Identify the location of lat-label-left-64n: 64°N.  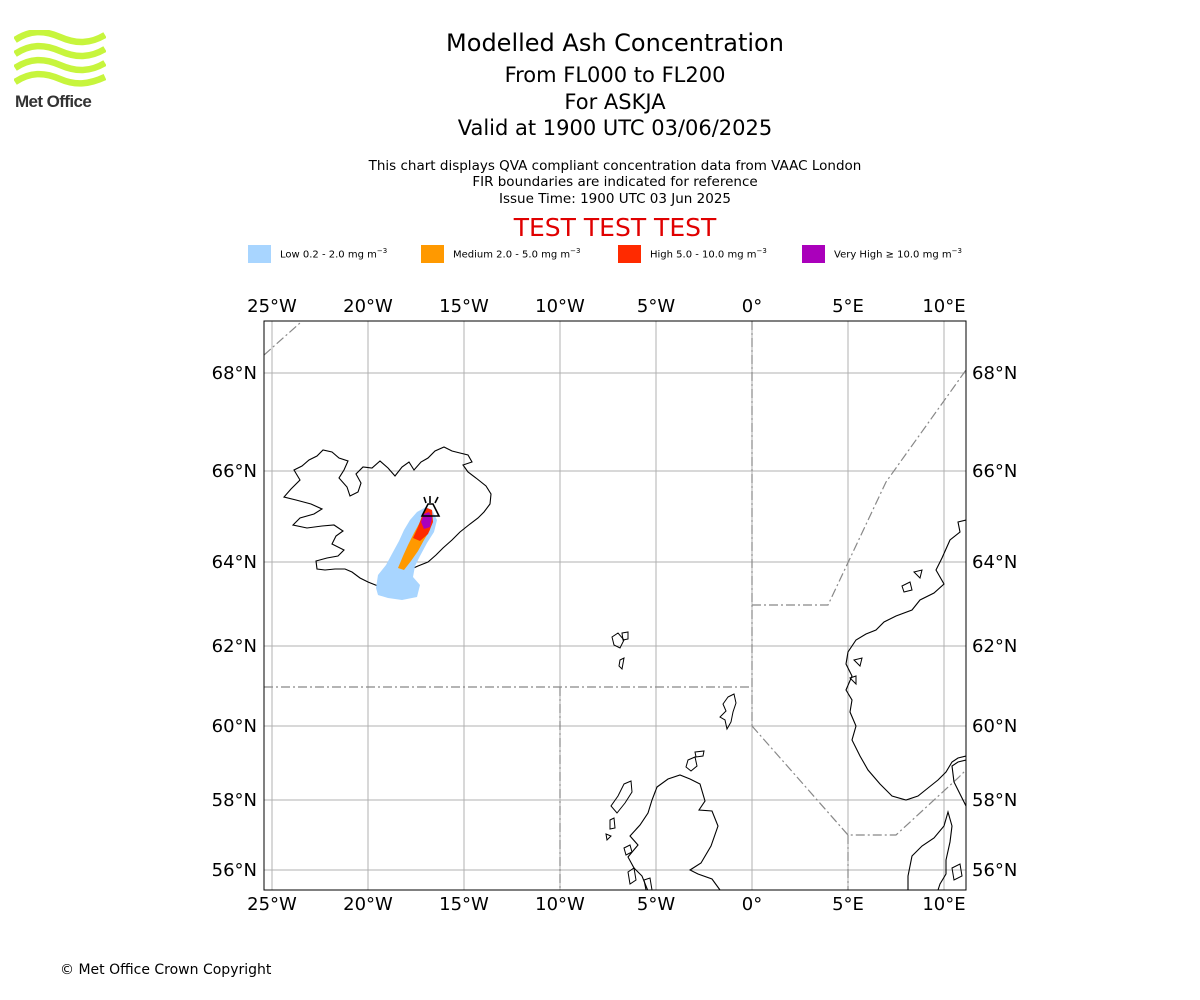
(234, 562).